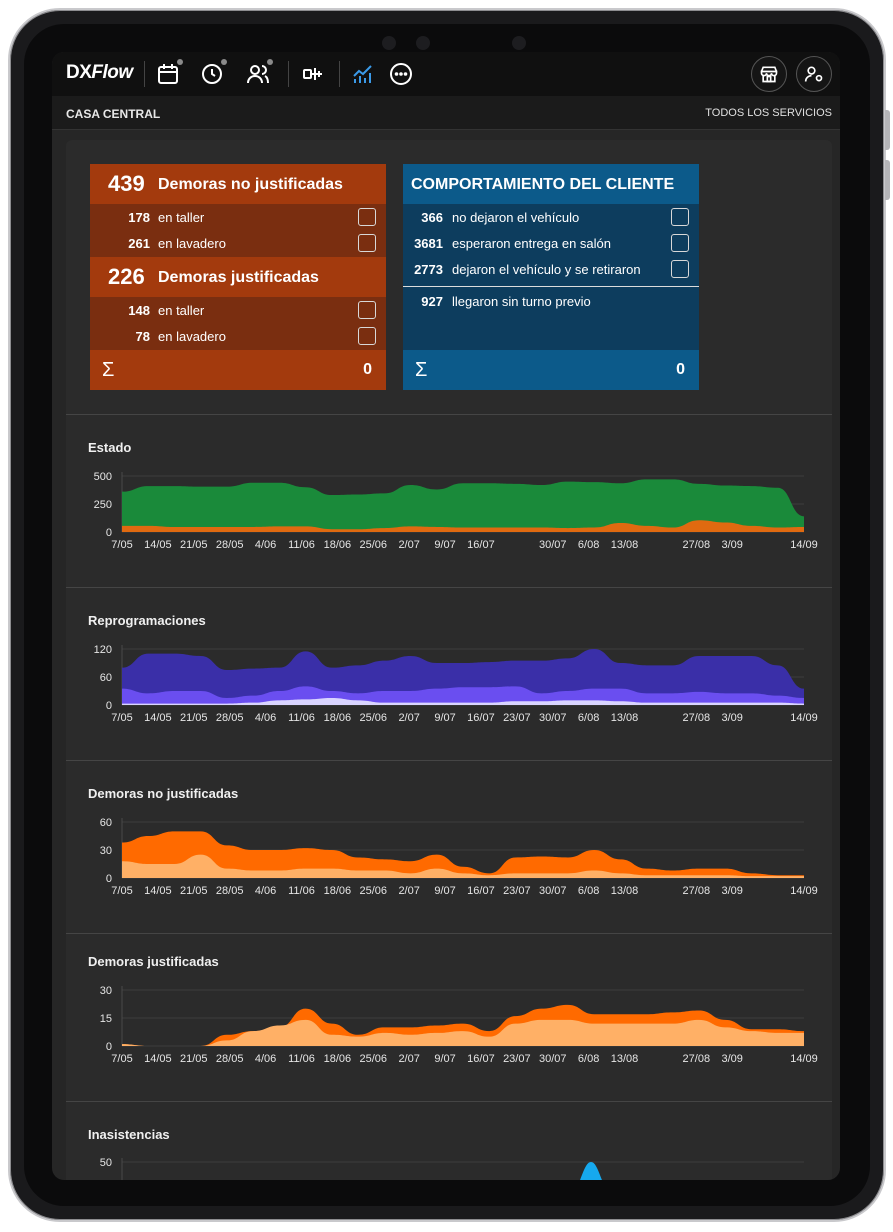  What do you see at coordinates (697, 1059) in the screenshot?
I see `x-tick-label: 27/08` at bounding box center [697, 1059].